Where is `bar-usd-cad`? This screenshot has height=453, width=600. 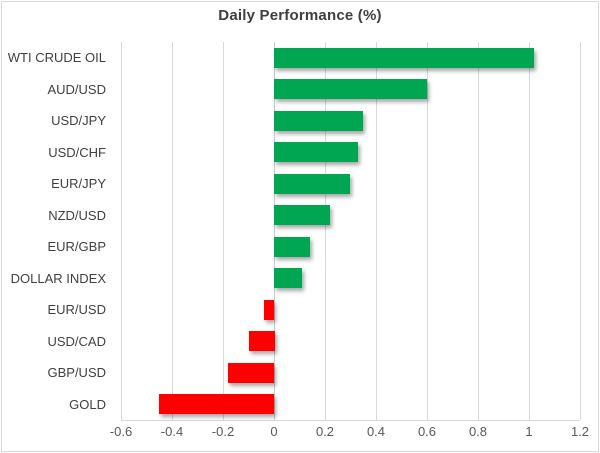
bar-usd-cad is located at coordinates (262, 341).